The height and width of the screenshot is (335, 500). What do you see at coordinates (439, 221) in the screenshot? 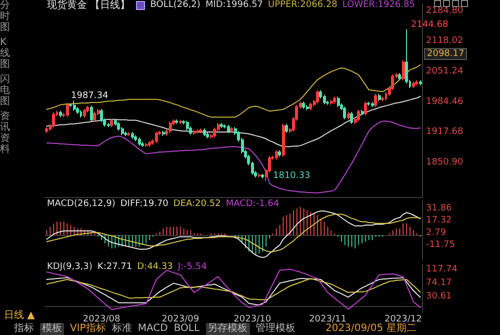
I see `y-tick-label: 17.32` at bounding box center [439, 221].